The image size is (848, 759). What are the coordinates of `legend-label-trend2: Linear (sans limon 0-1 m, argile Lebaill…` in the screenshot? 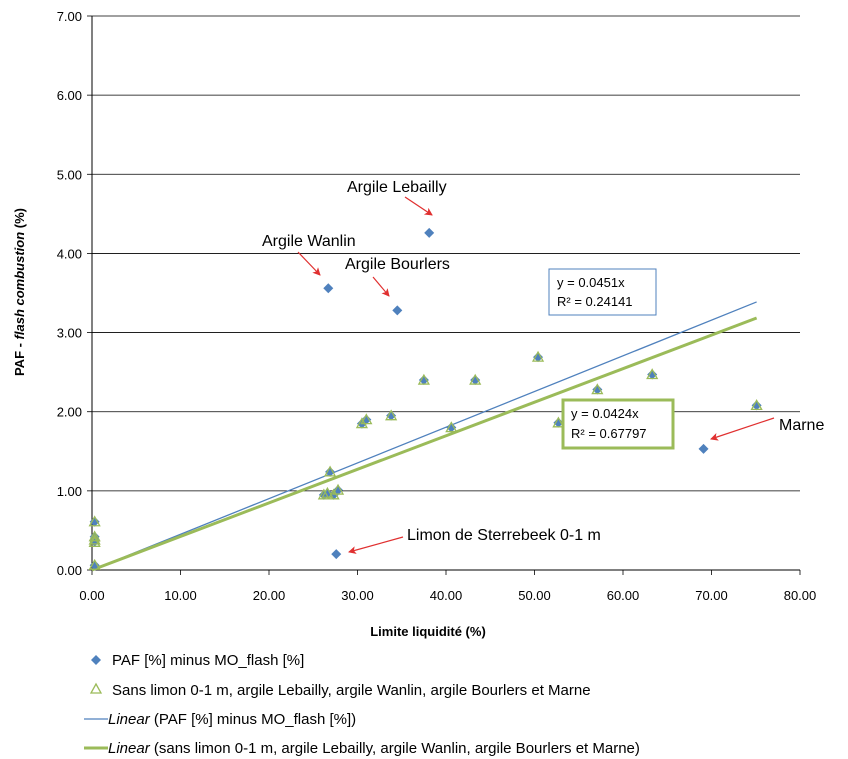 It's located at (374, 748).